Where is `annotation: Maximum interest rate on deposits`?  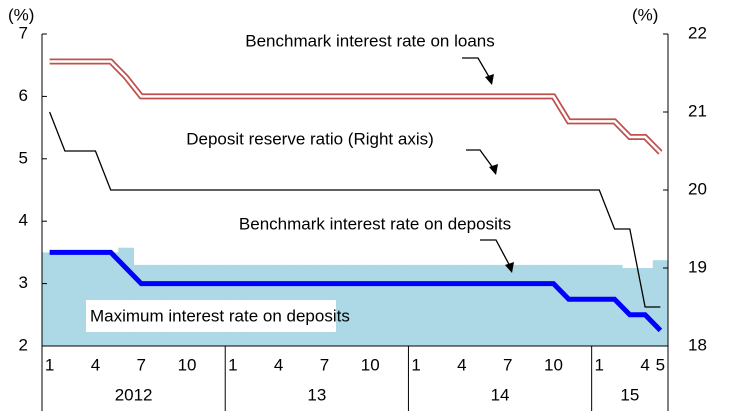 annotation: Maximum interest rate on deposits is located at coordinates (220, 315).